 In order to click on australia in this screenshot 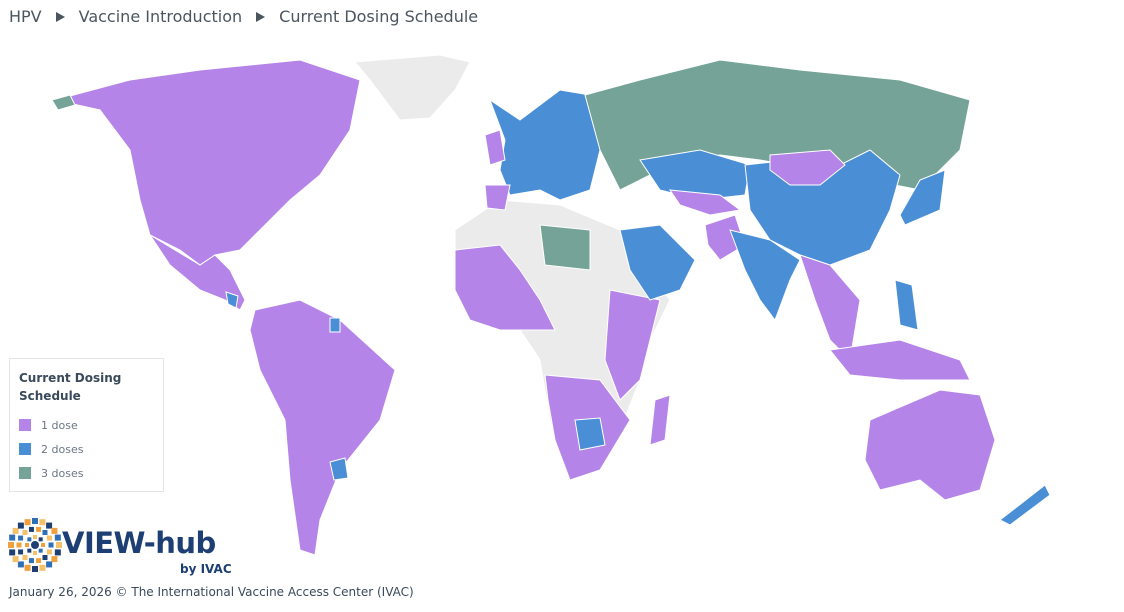, I will do `click(930, 445)`.